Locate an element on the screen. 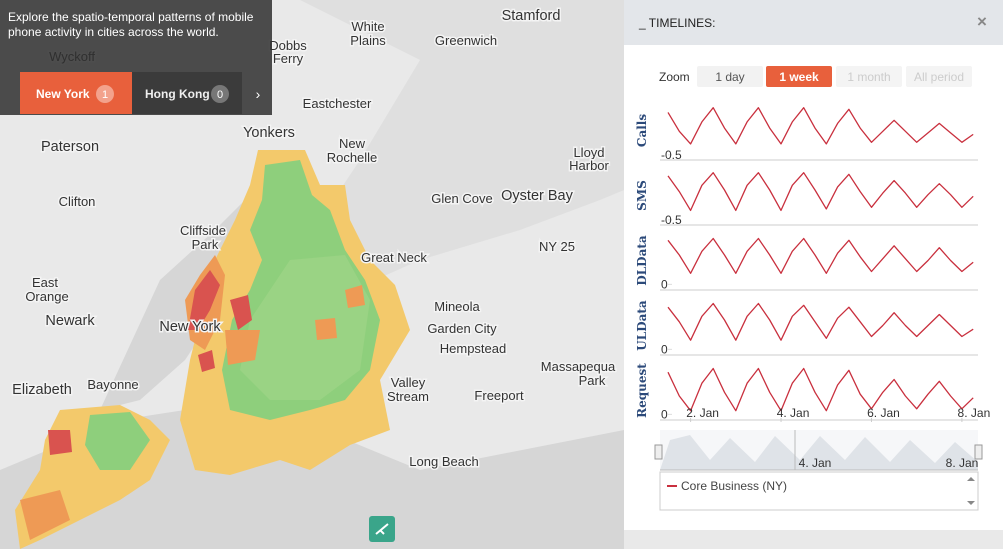  place-label: Great Neck is located at coordinates (394, 257).